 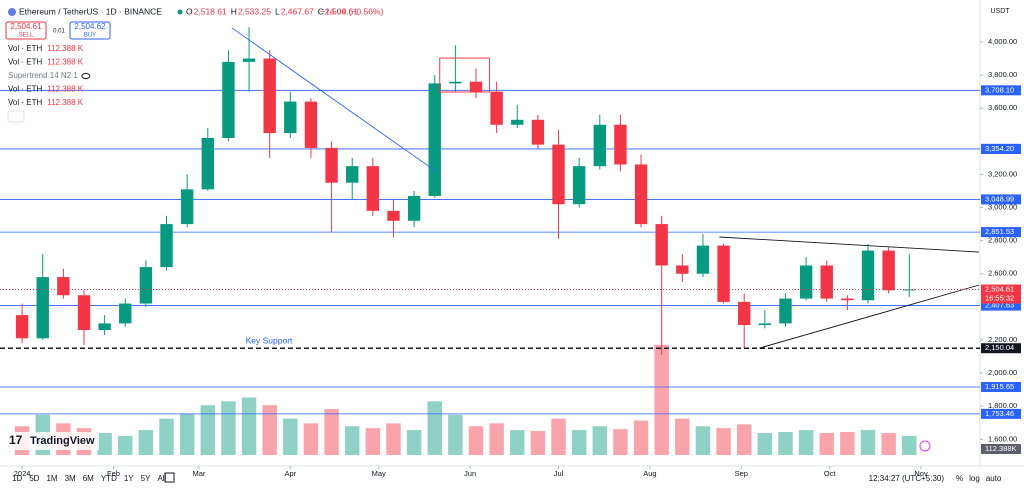 What do you see at coordinates (959, 478) in the screenshot?
I see `scale-option: %` at bounding box center [959, 478].